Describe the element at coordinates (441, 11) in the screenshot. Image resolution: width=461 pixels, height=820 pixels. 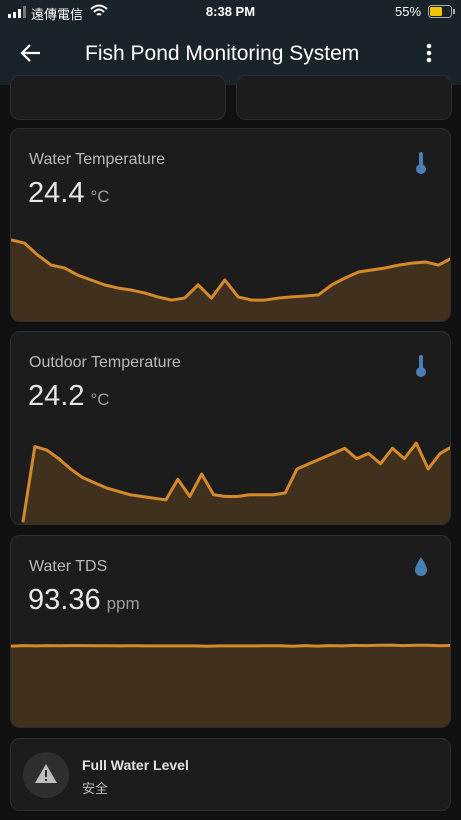
I see `battery-icon` at that location.